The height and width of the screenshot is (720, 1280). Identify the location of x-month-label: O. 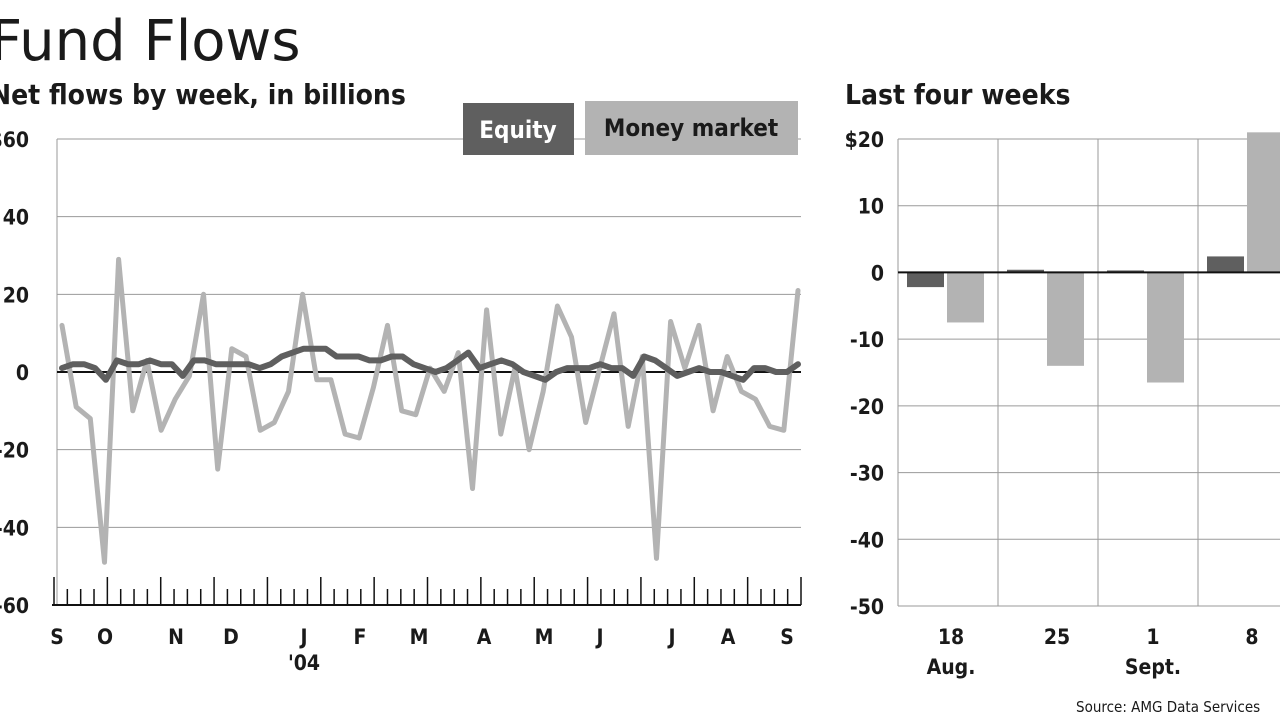
(105, 637).